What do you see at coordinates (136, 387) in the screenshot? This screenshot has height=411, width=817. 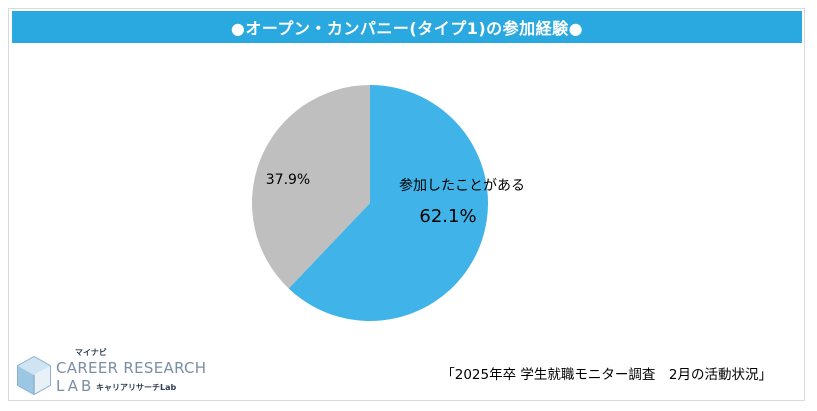 I see `logo-sub: キャリアリサーチLab` at bounding box center [136, 387].